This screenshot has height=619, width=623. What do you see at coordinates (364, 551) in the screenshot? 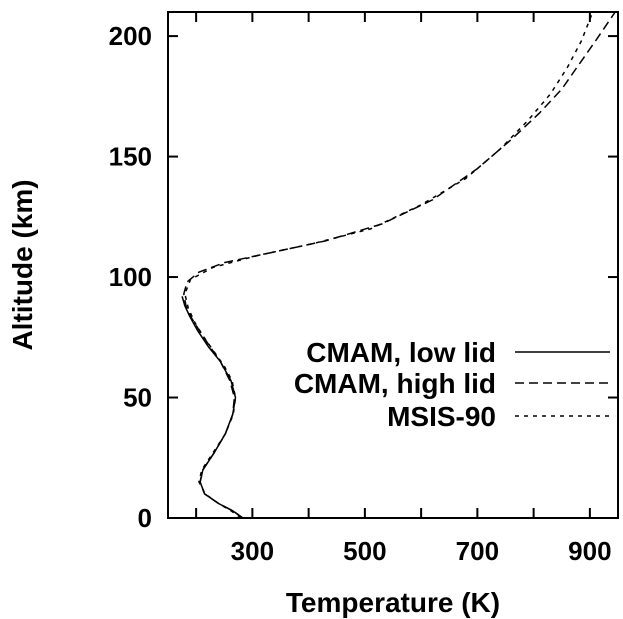
I see `x-tick-label: 500` at bounding box center [364, 551].